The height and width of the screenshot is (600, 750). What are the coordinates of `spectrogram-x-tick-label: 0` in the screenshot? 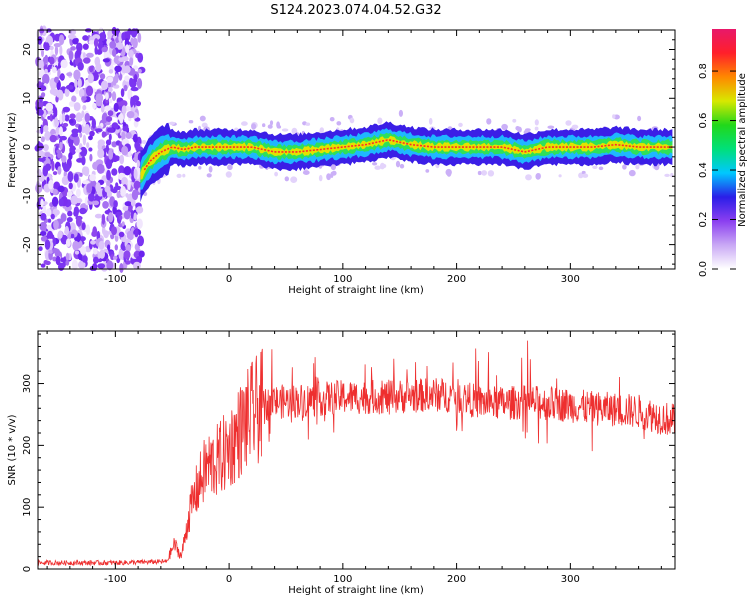 It's located at (229, 279).